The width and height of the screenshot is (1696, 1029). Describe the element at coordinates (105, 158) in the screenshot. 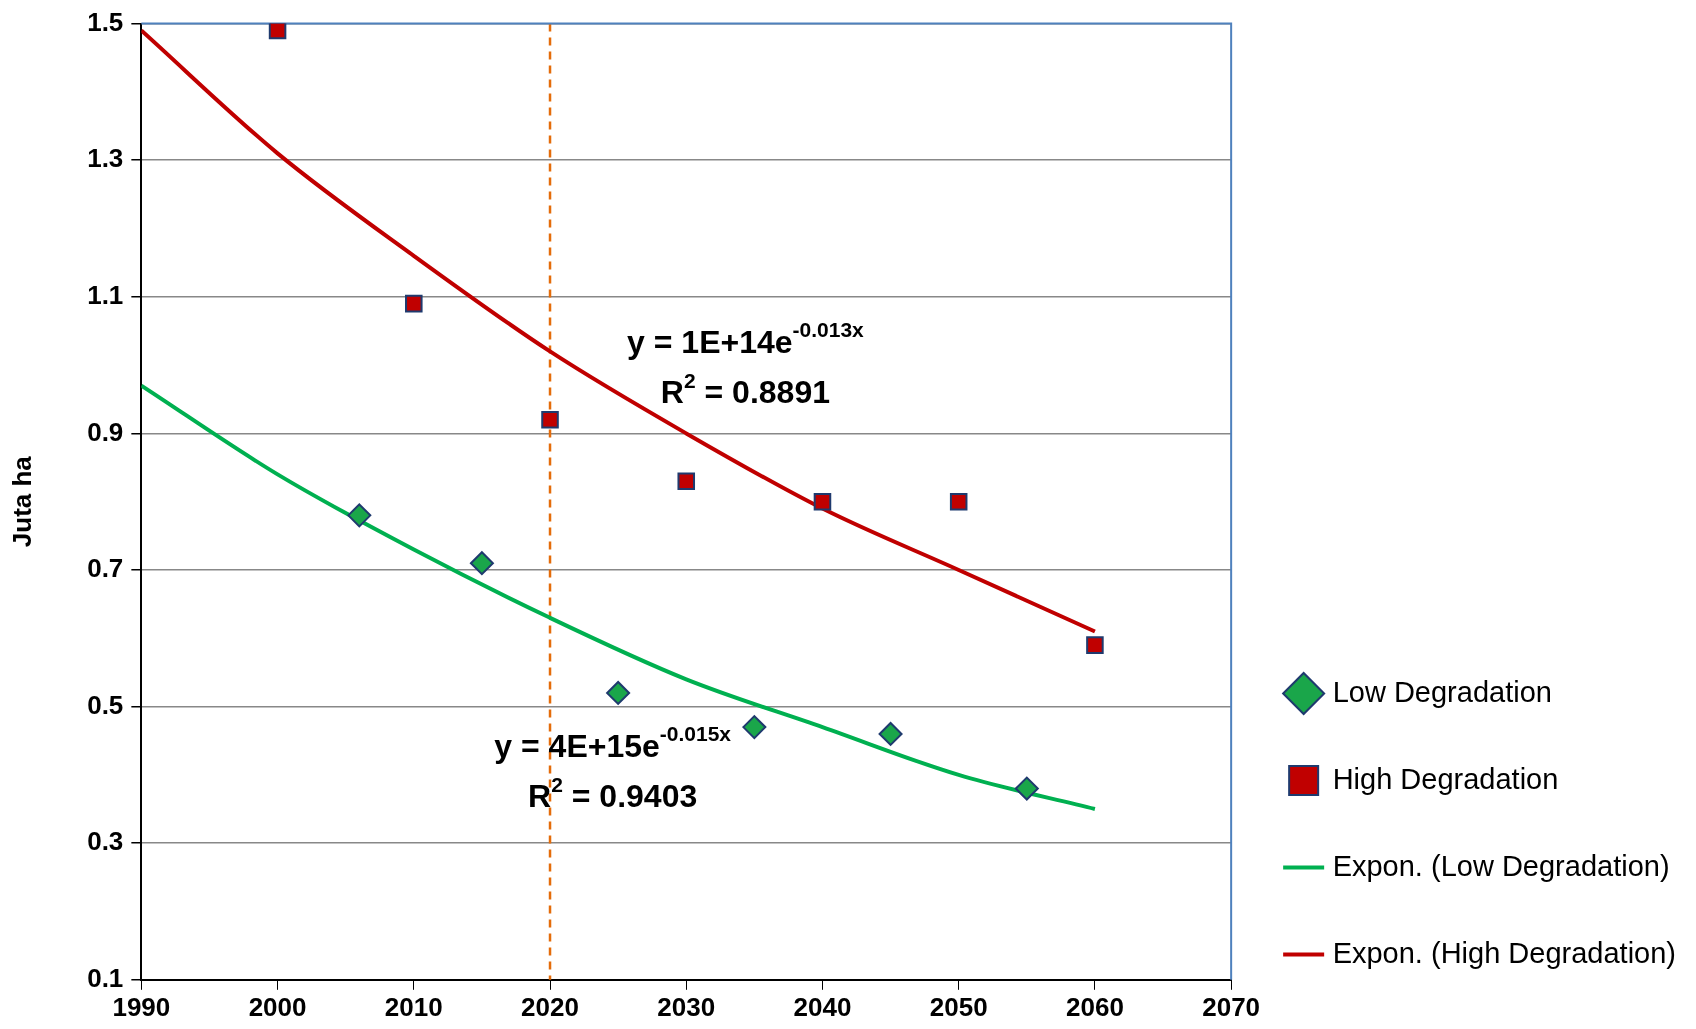

I see `y-tick-label: 1.3` at that location.